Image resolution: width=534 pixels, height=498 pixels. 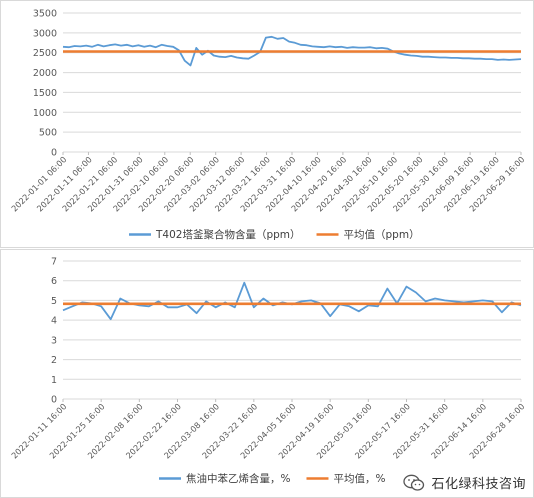 I want to click on legend-label-1: 焦油中苯乙烯含量，%, so click(x=238, y=478).